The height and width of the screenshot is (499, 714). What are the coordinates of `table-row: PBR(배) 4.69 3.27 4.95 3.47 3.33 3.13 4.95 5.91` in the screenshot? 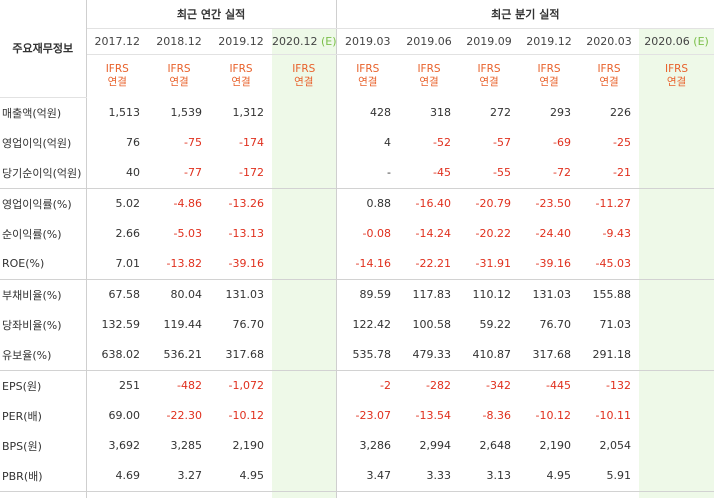 It's located at (357, 475).